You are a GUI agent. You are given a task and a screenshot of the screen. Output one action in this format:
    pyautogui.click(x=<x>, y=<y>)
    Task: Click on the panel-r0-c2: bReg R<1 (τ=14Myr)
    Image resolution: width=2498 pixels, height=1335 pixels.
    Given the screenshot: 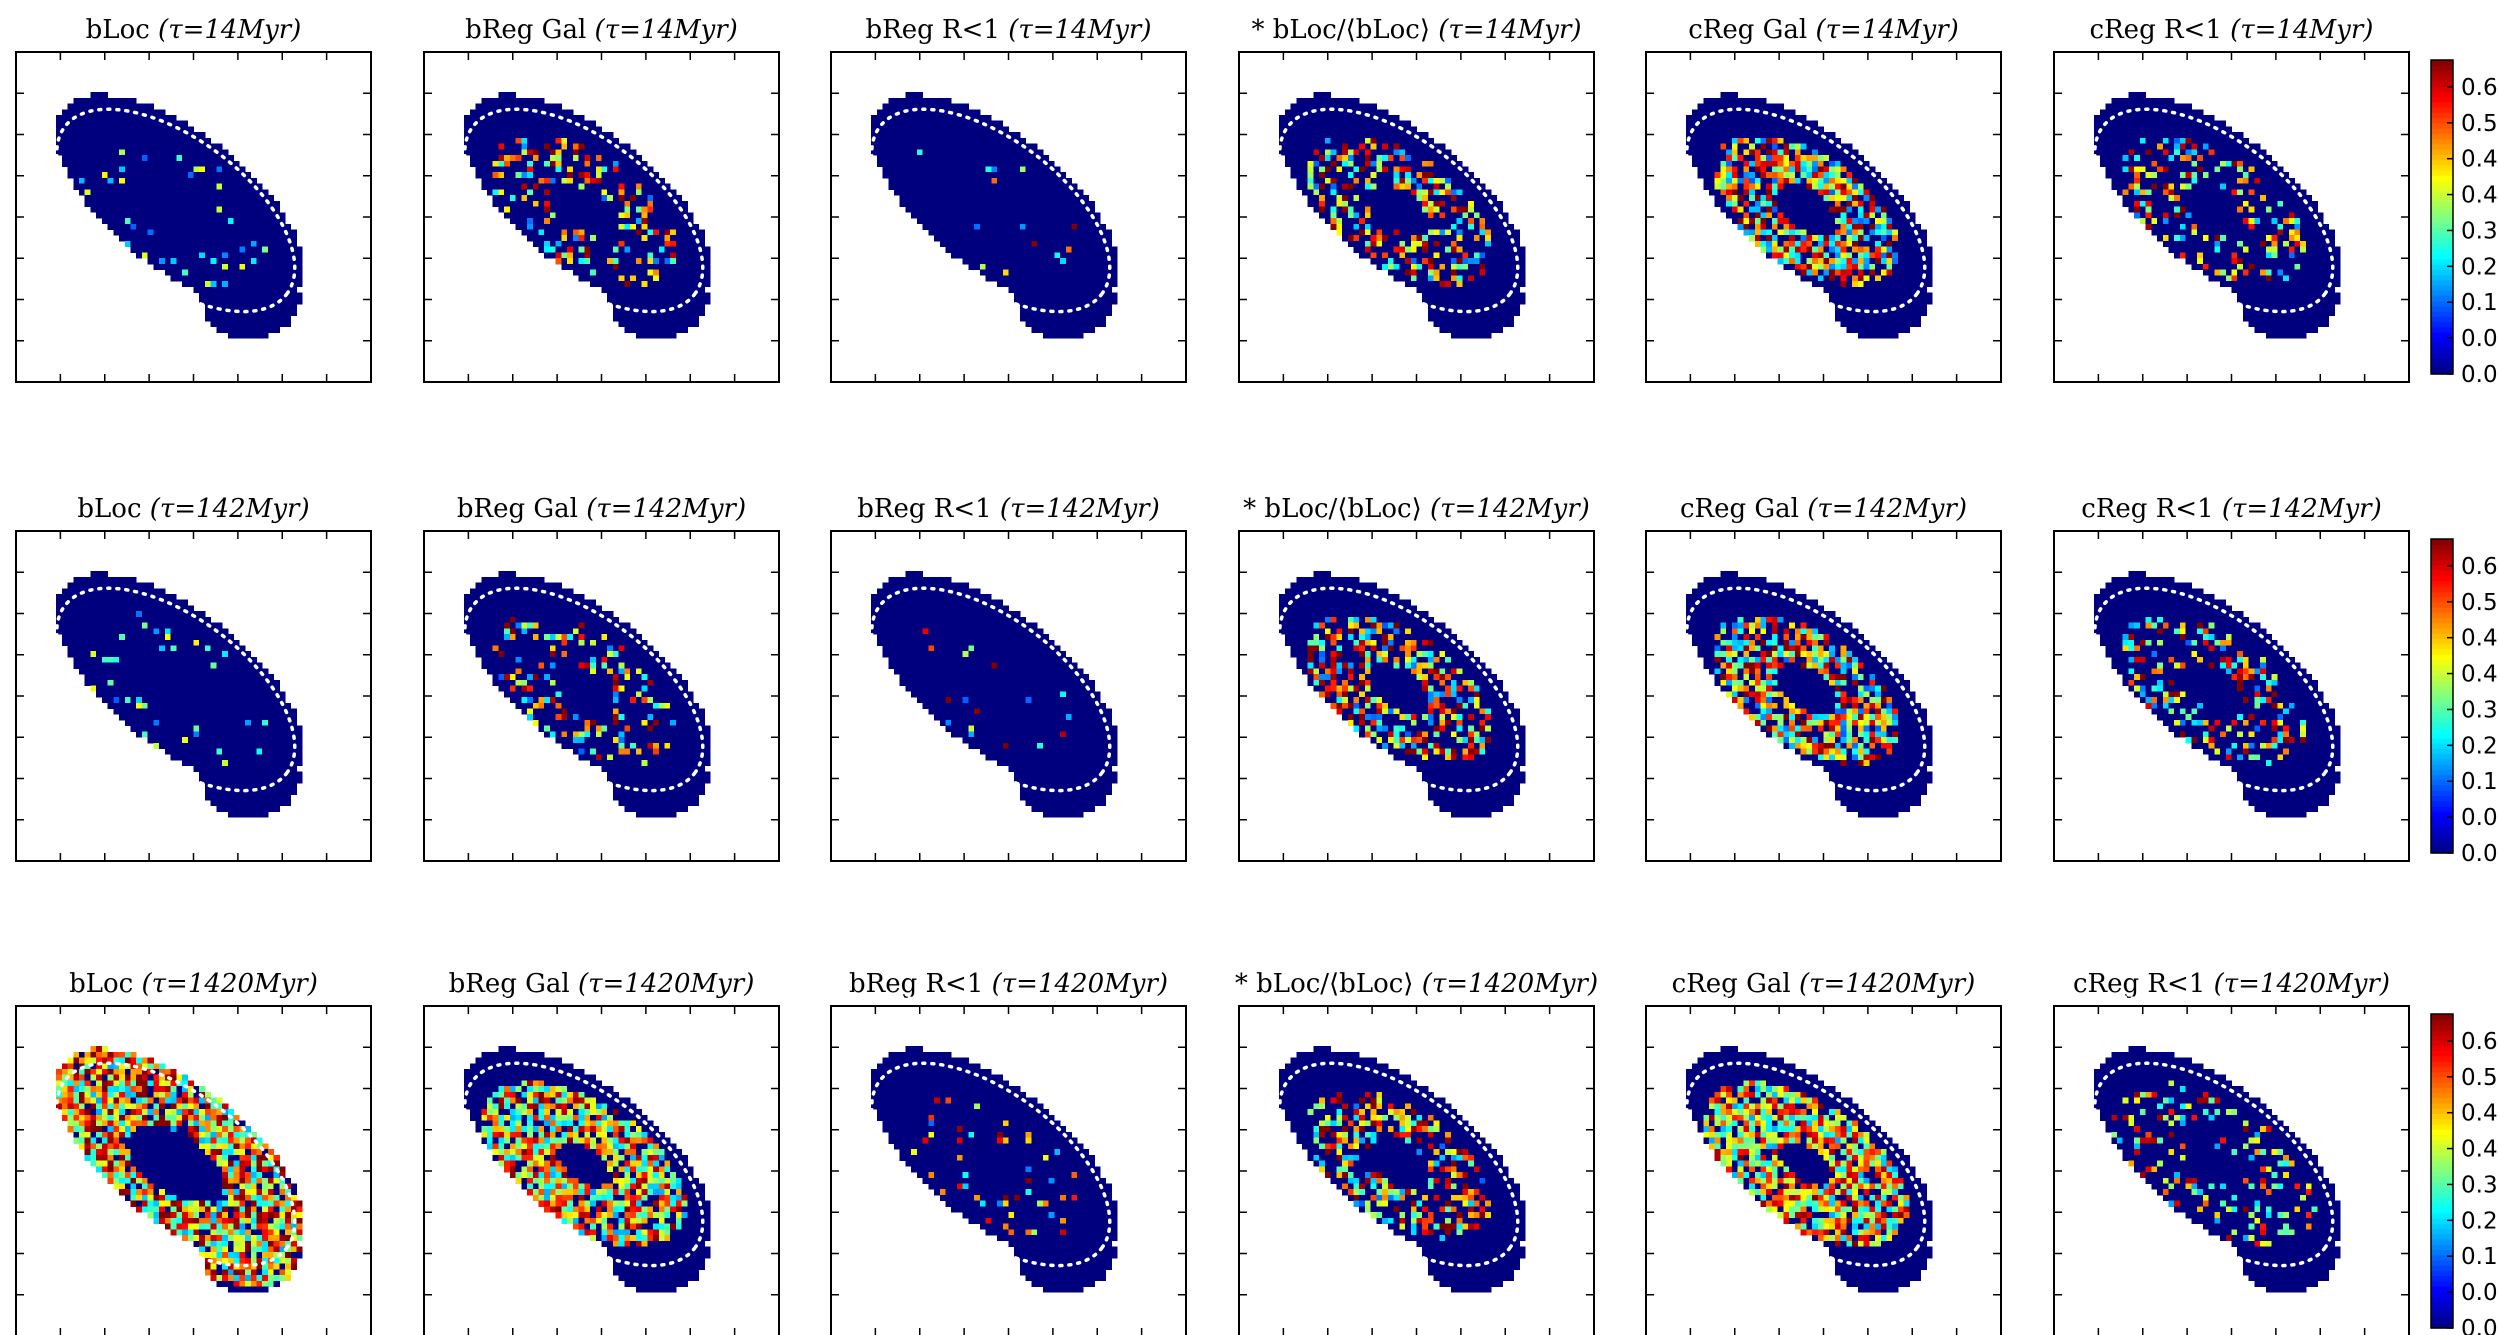 What is the action you would take?
    pyautogui.click(x=991, y=222)
    